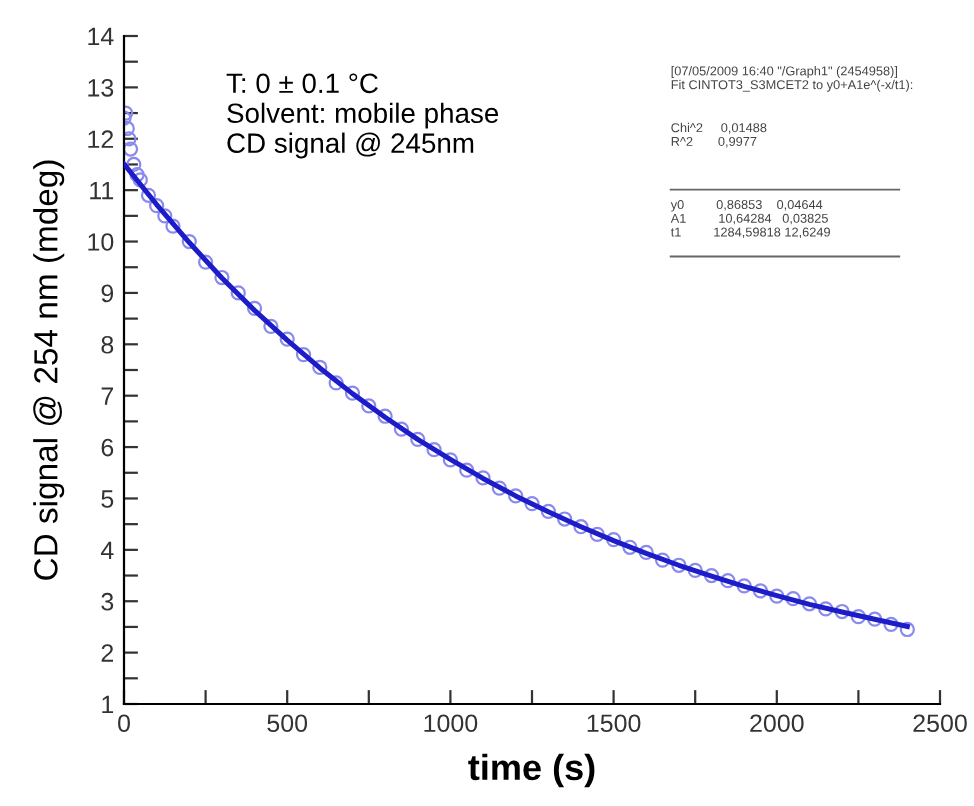 The width and height of the screenshot is (974, 806). What do you see at coordinates (49, 370) in the screenshot?
I see `y-axis-title: CD signal @ 254 nm (mdeg)` at bounding box center [49, 370].